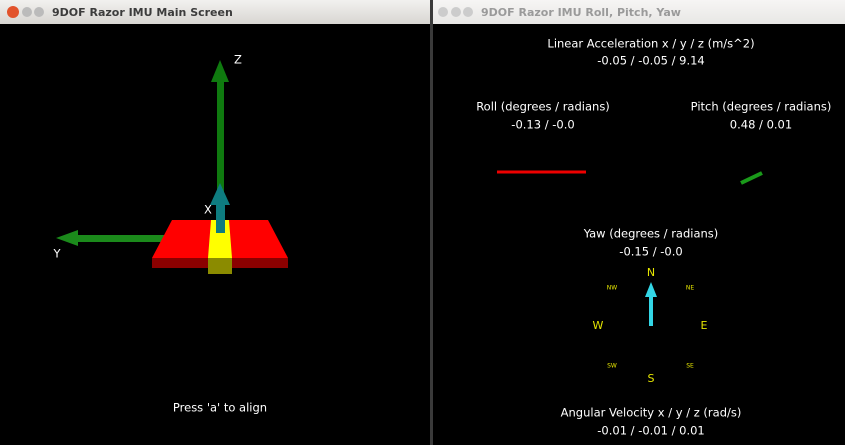 The image size is (845, 445). What do you see at coordinates (651, 289) in the screenshot?
I see `yaw-arrow-head` at bounding box center [651, 289].